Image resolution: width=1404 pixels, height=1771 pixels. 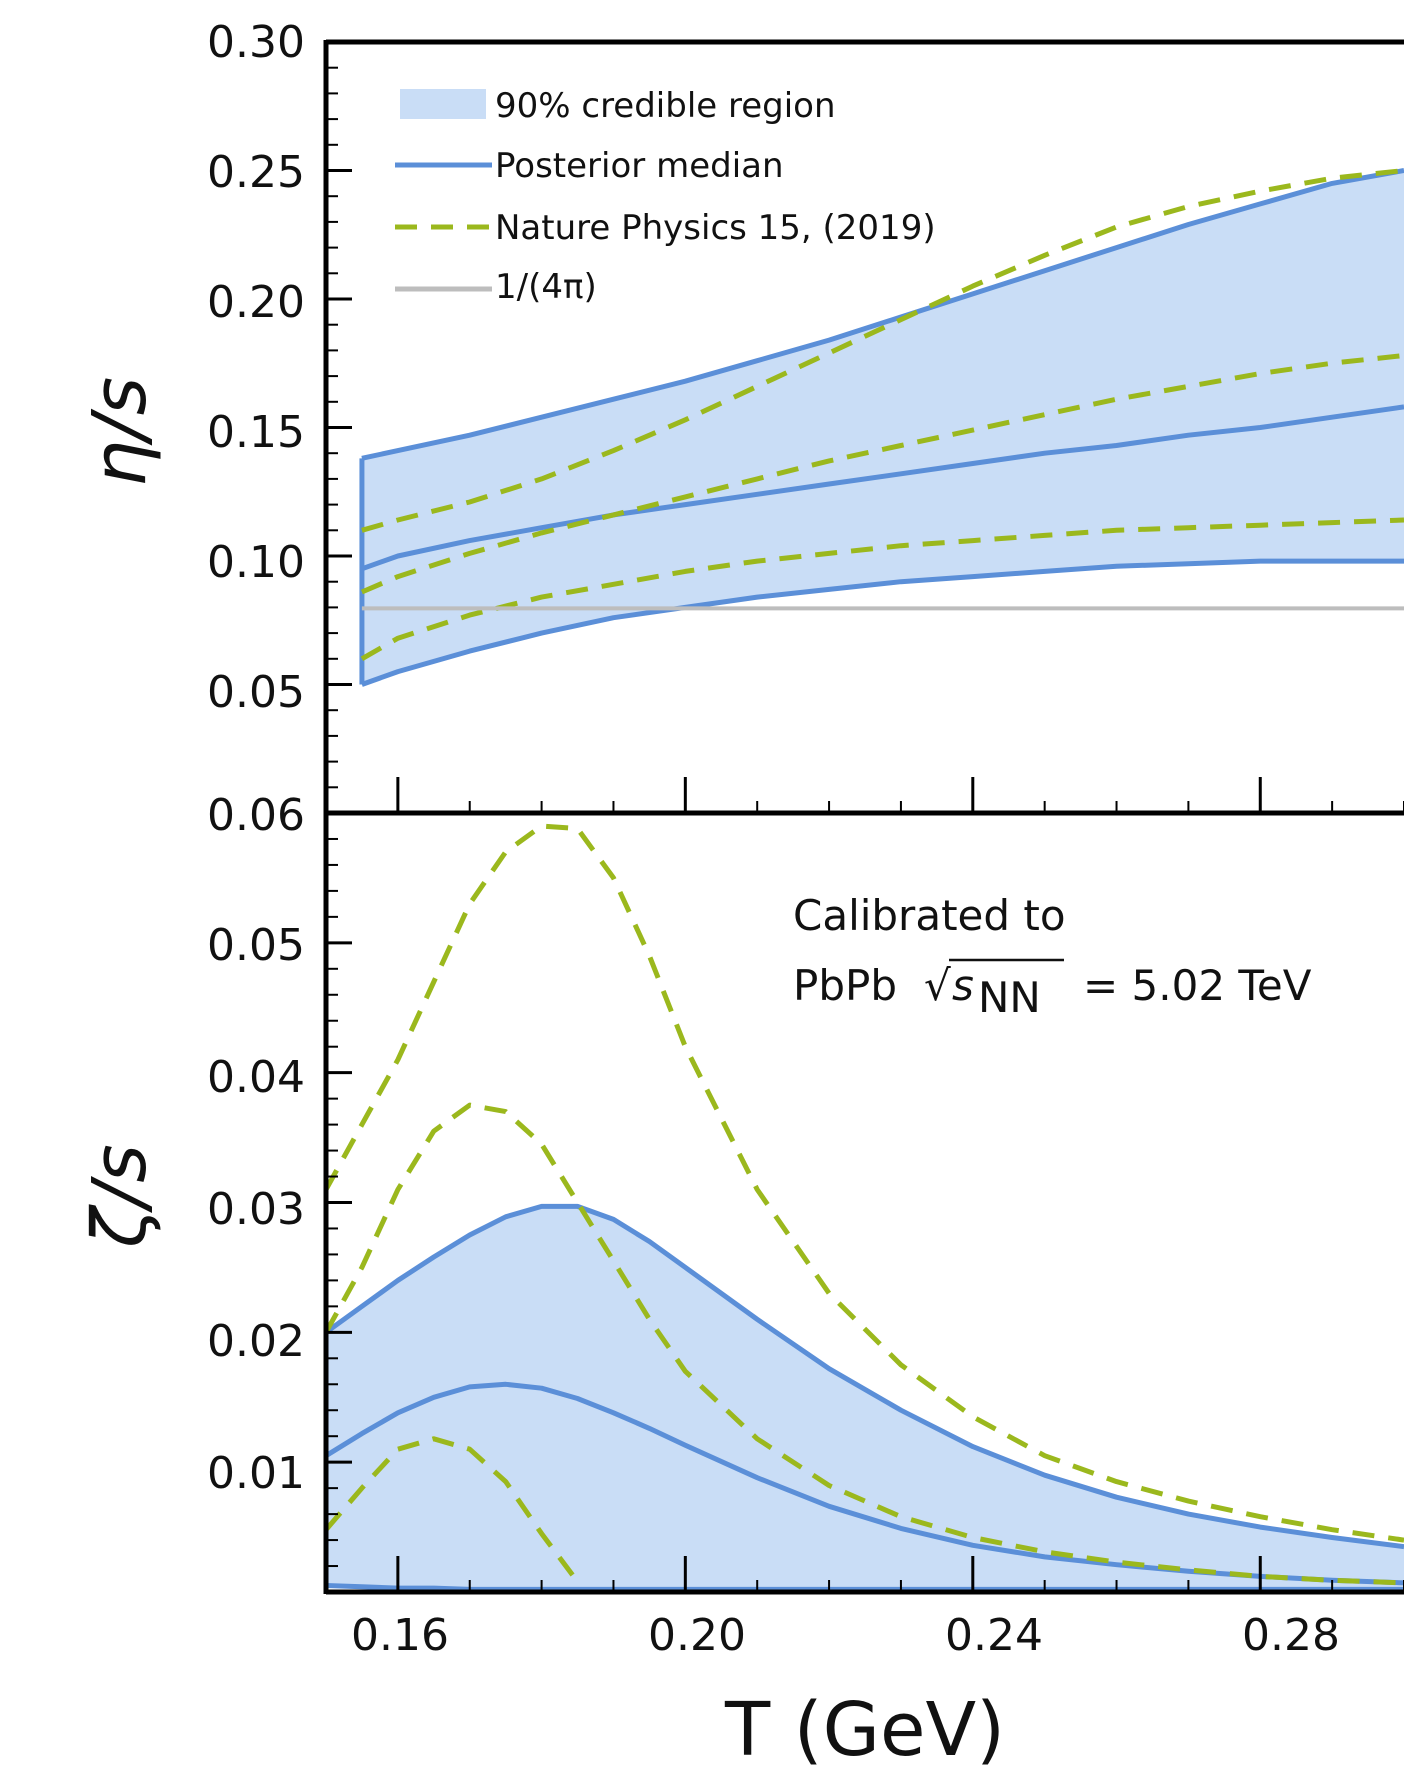 What do you see at coordinates (443, 104) in the screenshot?
I see `legend-swatch-band` at bounding box center [443, 104].